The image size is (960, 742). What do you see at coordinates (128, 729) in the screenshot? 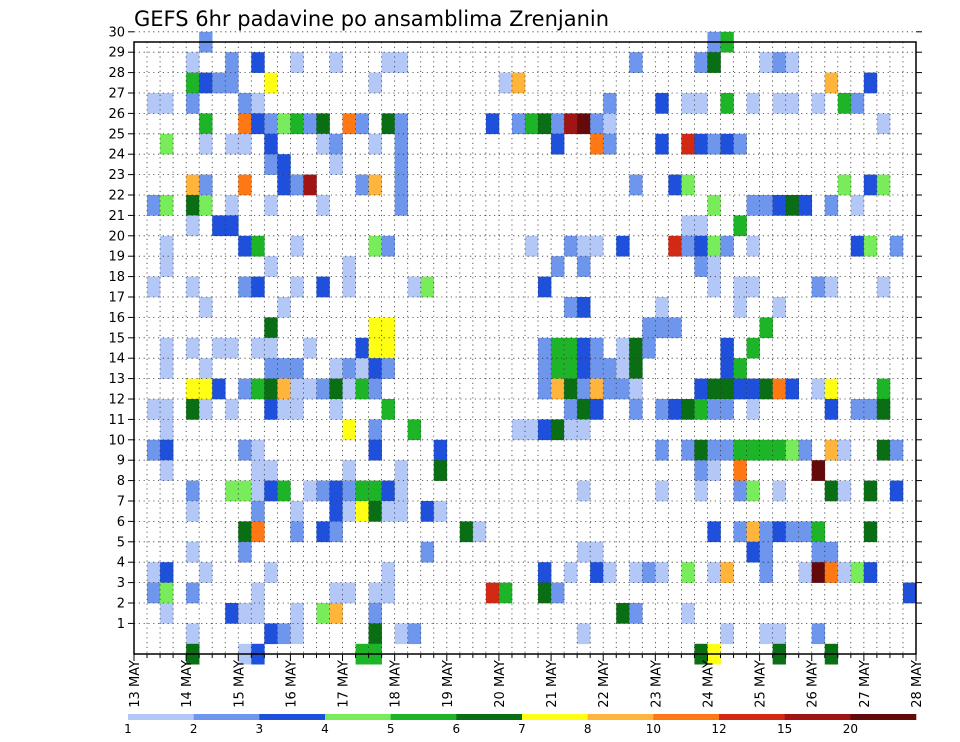
I see `colorbar-label: 1` at bounding box center [128, 729].